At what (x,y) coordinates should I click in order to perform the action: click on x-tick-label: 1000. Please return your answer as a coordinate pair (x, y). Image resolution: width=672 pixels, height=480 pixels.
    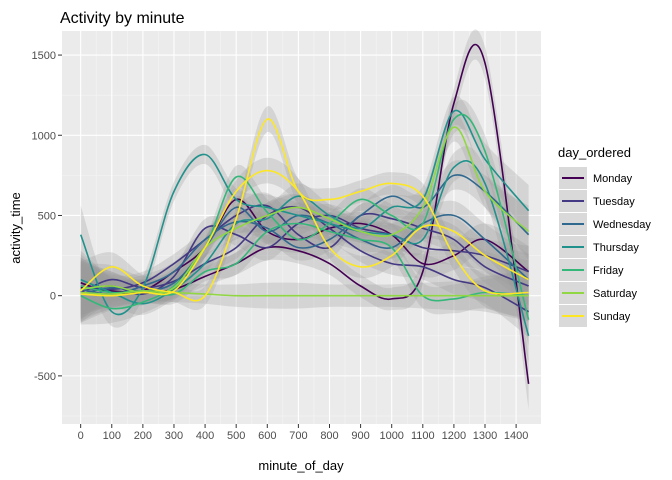
    Looking at the image, I should click on (391, 436).